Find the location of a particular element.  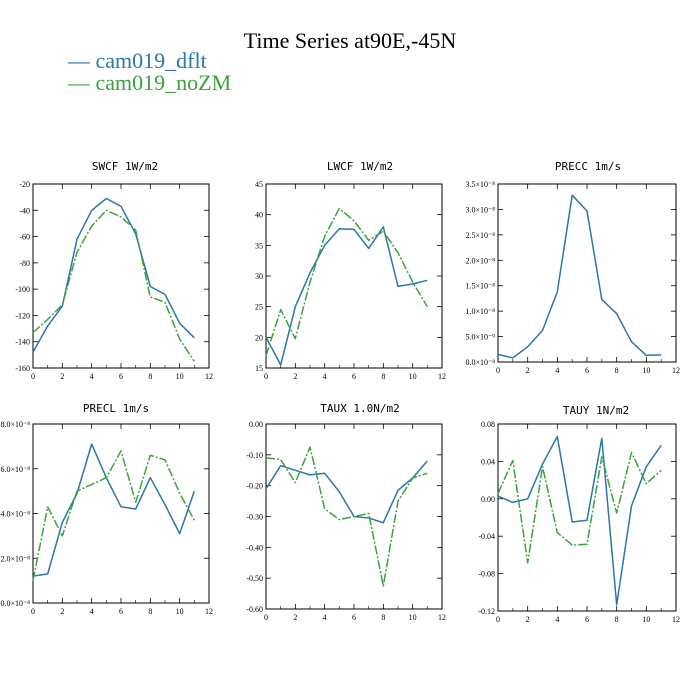

chart-title: TAUX 1.0N/m2 is located at coordinates (359, 408).